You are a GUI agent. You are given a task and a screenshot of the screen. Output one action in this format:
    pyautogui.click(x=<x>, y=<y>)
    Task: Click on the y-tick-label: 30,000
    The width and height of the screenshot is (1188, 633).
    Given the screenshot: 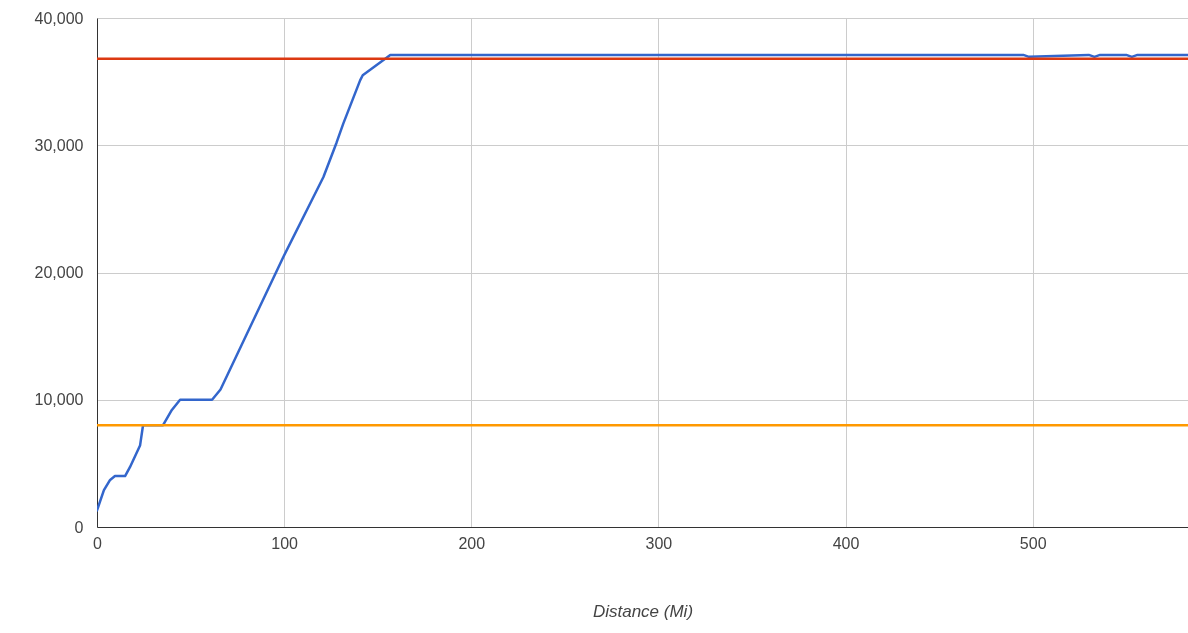 What is the action you would take?
    pyautogui.click(x=59, y=145)
    